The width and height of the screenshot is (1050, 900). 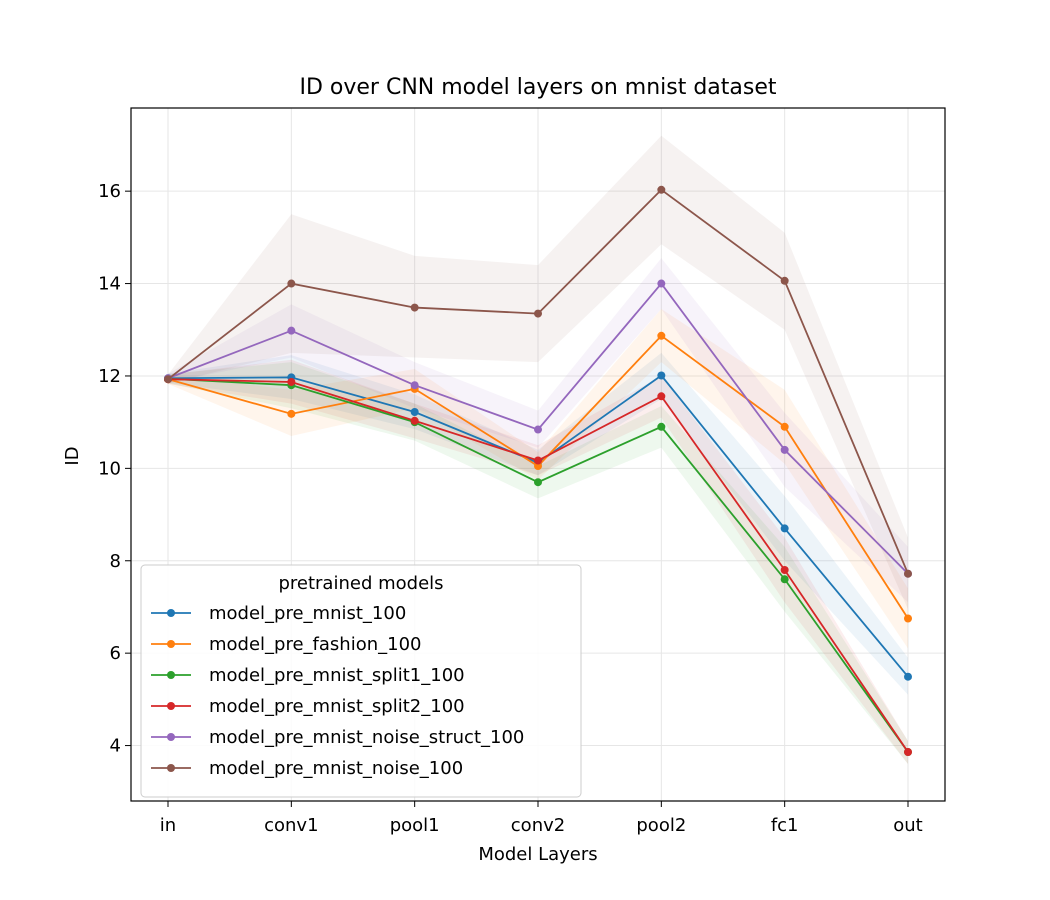 I want to click on y-axis-label: ID, so click(x=72, y=455).